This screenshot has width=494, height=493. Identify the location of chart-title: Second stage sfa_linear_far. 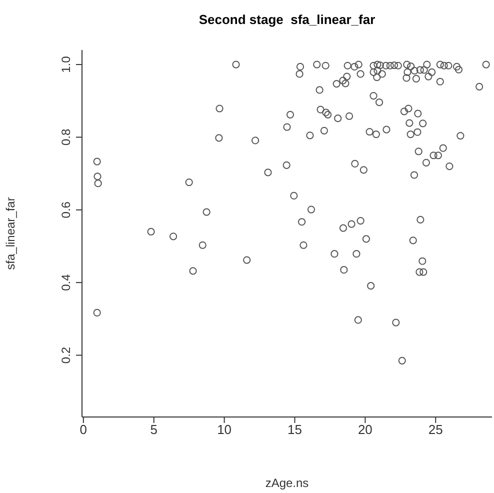
(287, 19).